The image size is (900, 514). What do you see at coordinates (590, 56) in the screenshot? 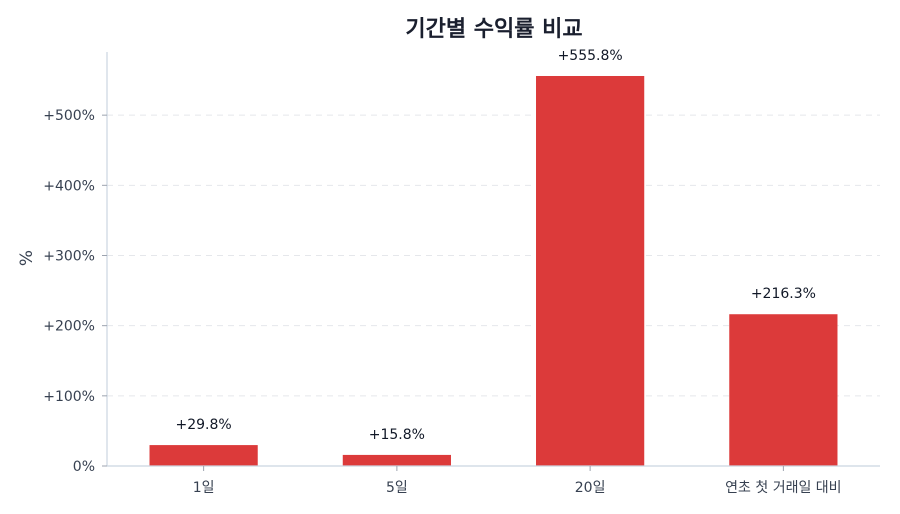
I see `data-label: +555.8%` at bounding box center [590, 56].